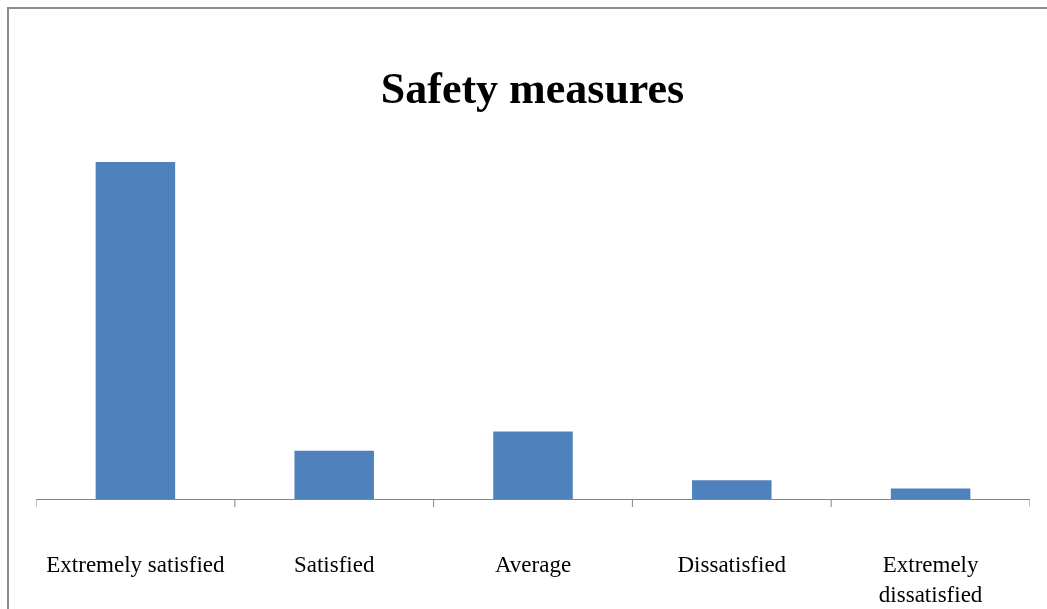 Image resolution: width=1047 pixels, height=609 pixels. I want to click on x-tick-label: Extremely satisfied, so click(135, 564).